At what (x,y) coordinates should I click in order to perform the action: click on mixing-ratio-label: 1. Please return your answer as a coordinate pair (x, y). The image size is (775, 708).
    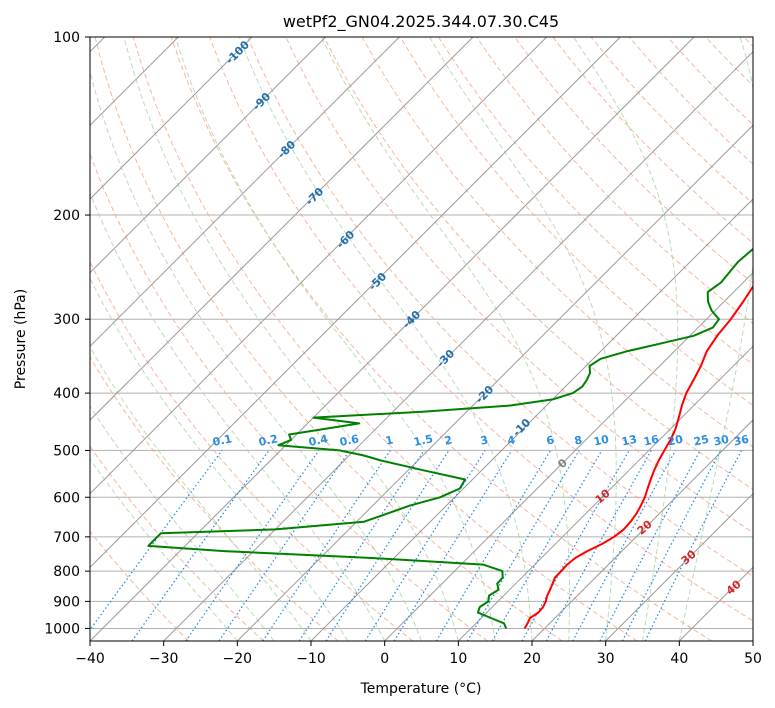
    Looking at the image, I should click on (389, 440).